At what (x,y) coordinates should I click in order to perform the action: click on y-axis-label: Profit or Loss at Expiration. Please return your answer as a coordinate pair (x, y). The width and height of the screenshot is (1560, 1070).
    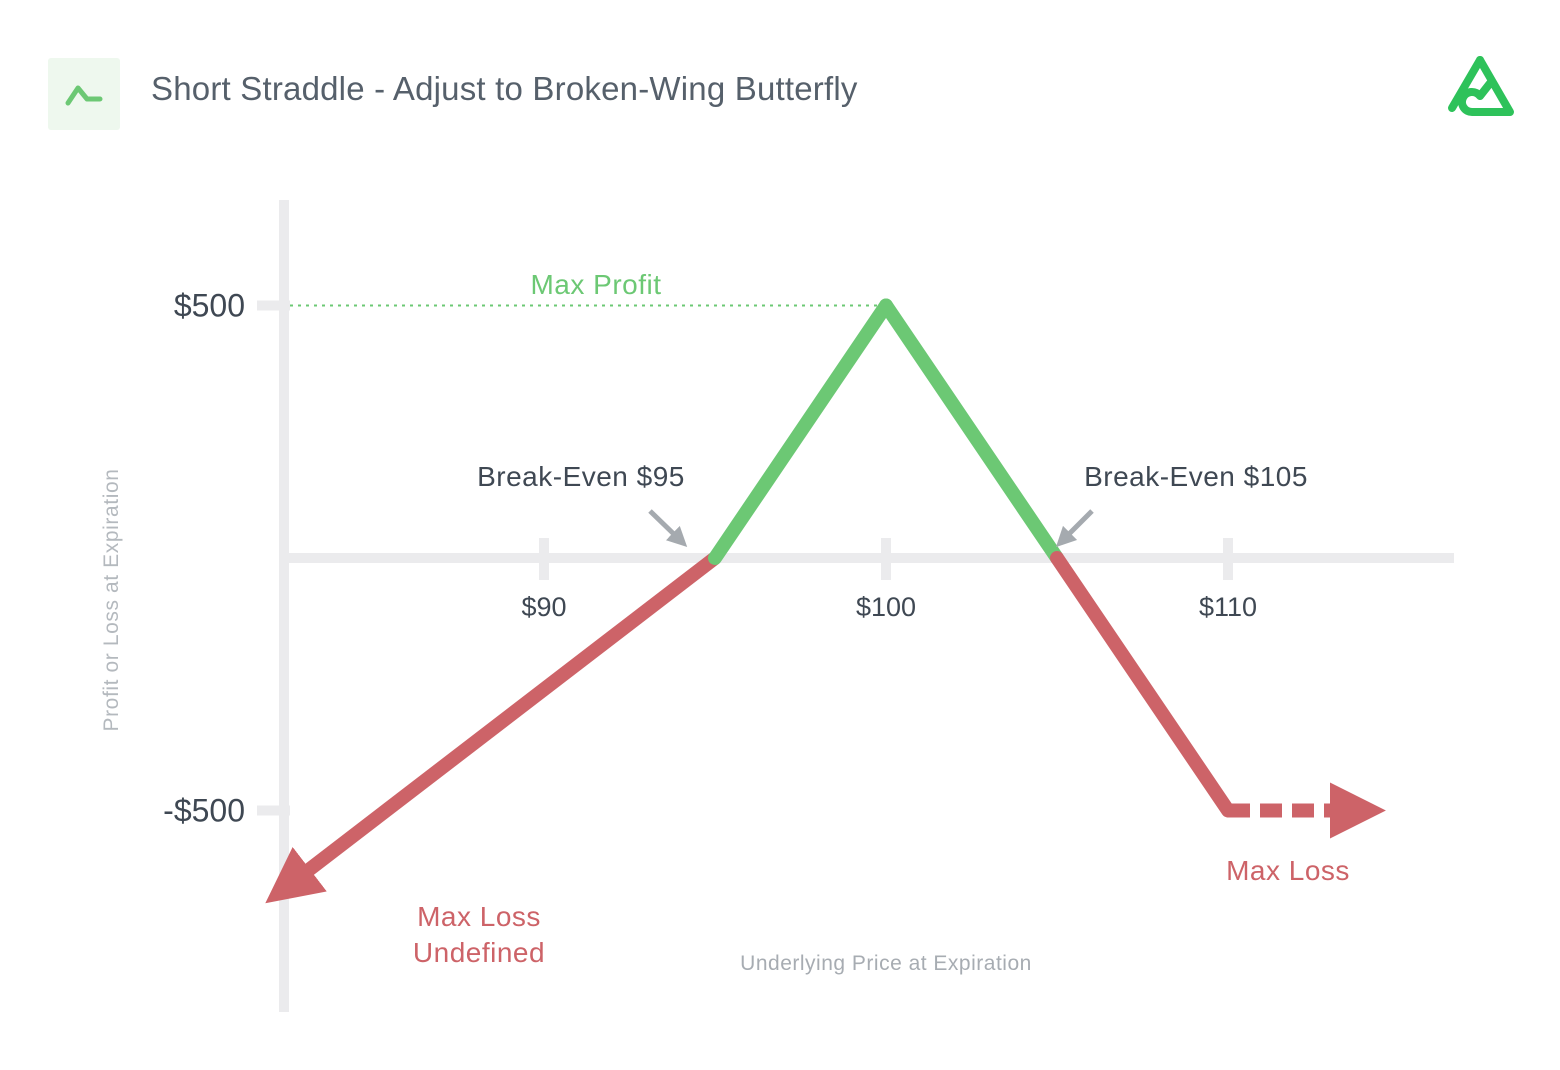
    Looking at the image, I should click on (111, 600).